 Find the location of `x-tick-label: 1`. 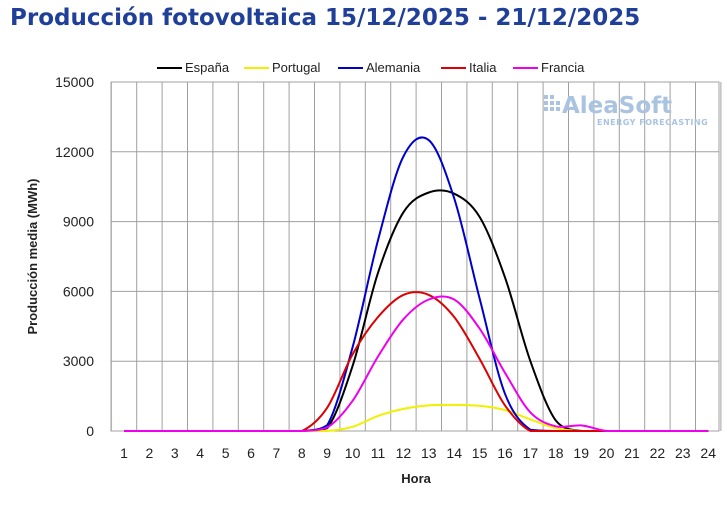

x-tick-label: 1 is located at coordinates (124, 453).